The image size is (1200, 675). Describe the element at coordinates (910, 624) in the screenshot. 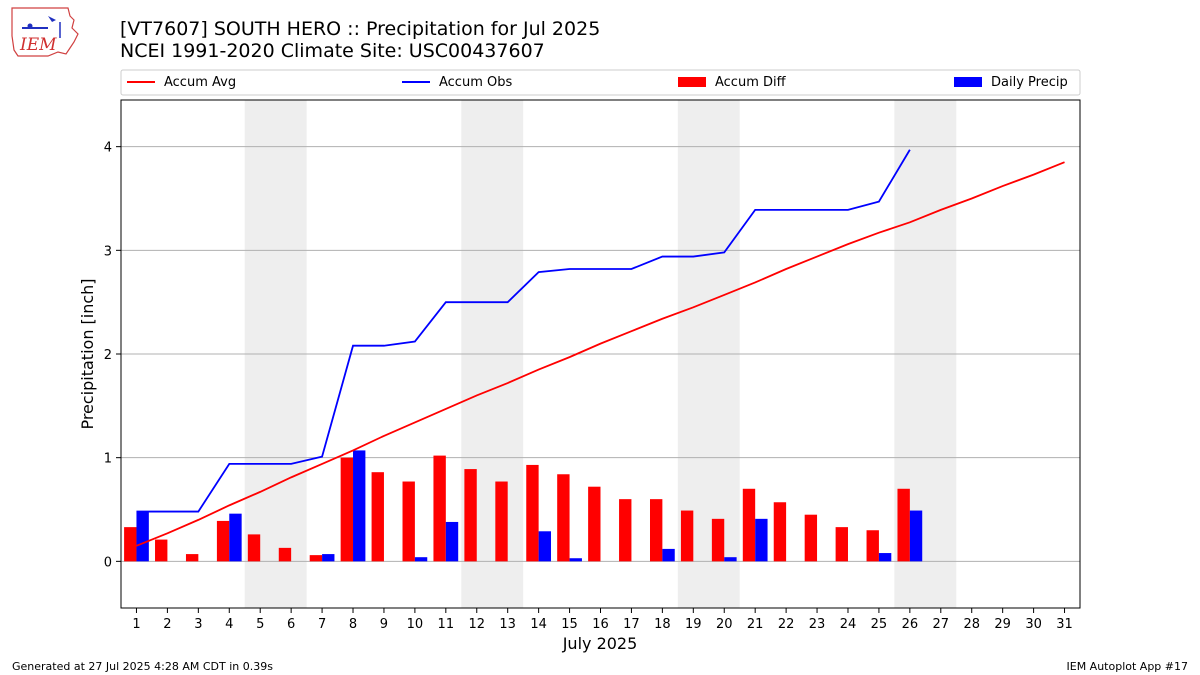

I see `x-tick-label: 26` at that location.